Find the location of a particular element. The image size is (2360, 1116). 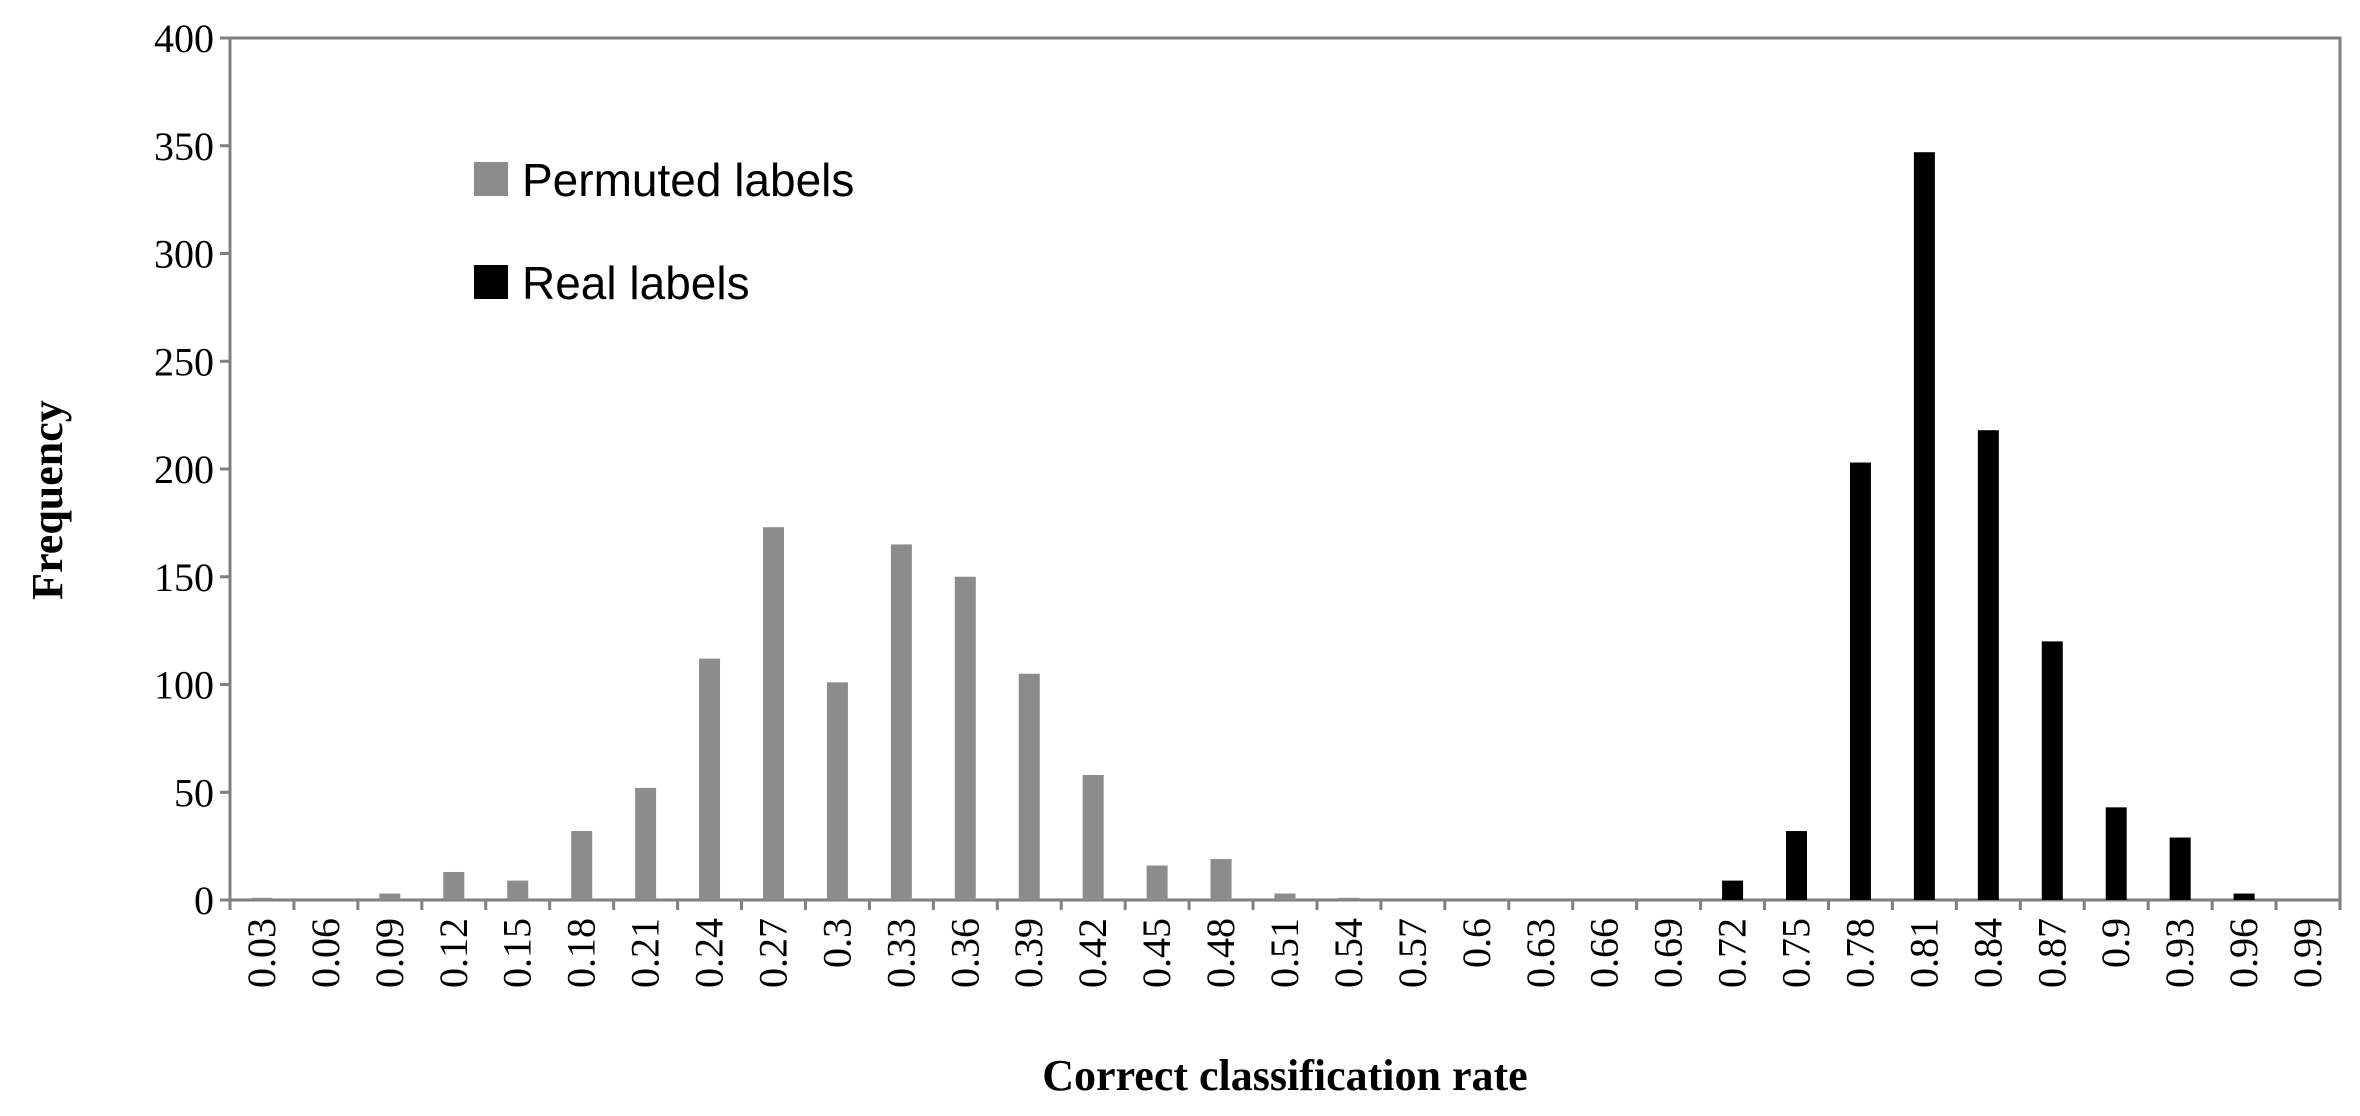

x-tick-label: 0.84 is located at coordinates (1987, 953).